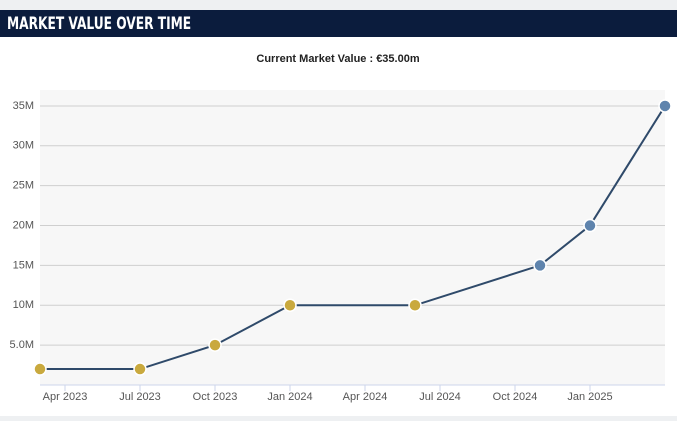 The width and height of the screenshot is (677, 421). Describe the element at coordinates (65, 397) in the screenshot. I see `x-tick-label: Apr 2023` at that location.